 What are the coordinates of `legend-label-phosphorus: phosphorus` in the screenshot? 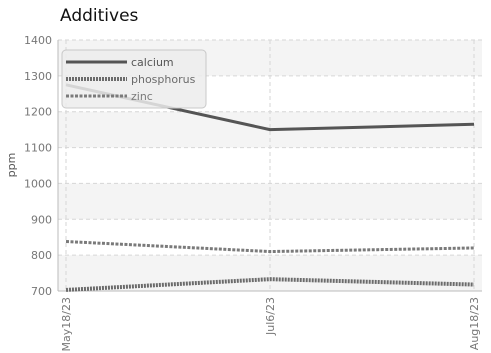 It's located at (163, 79).